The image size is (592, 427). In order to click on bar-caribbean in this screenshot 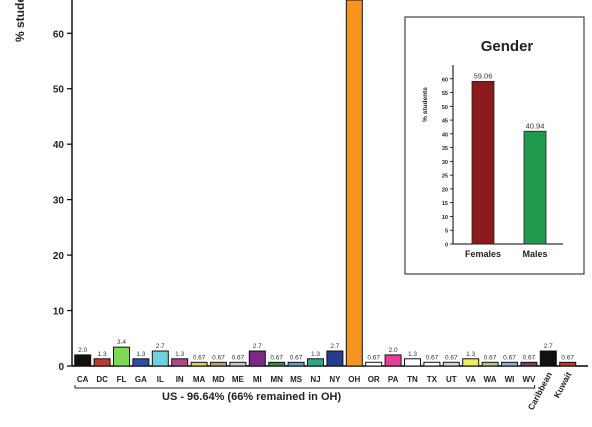, I will do `click(548, 358)`.